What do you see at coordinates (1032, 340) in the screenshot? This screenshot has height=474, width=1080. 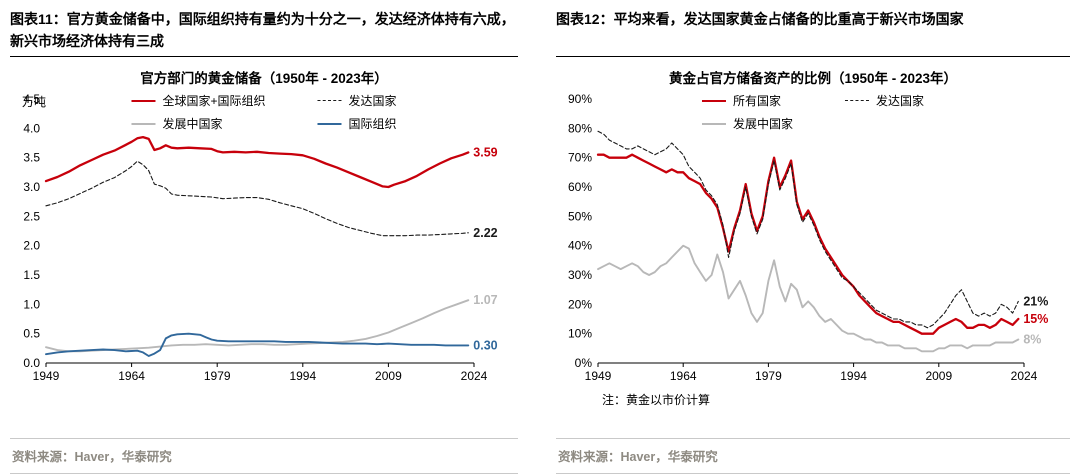 I see `svg-text: 8%` at bounding box center [1032, 340].